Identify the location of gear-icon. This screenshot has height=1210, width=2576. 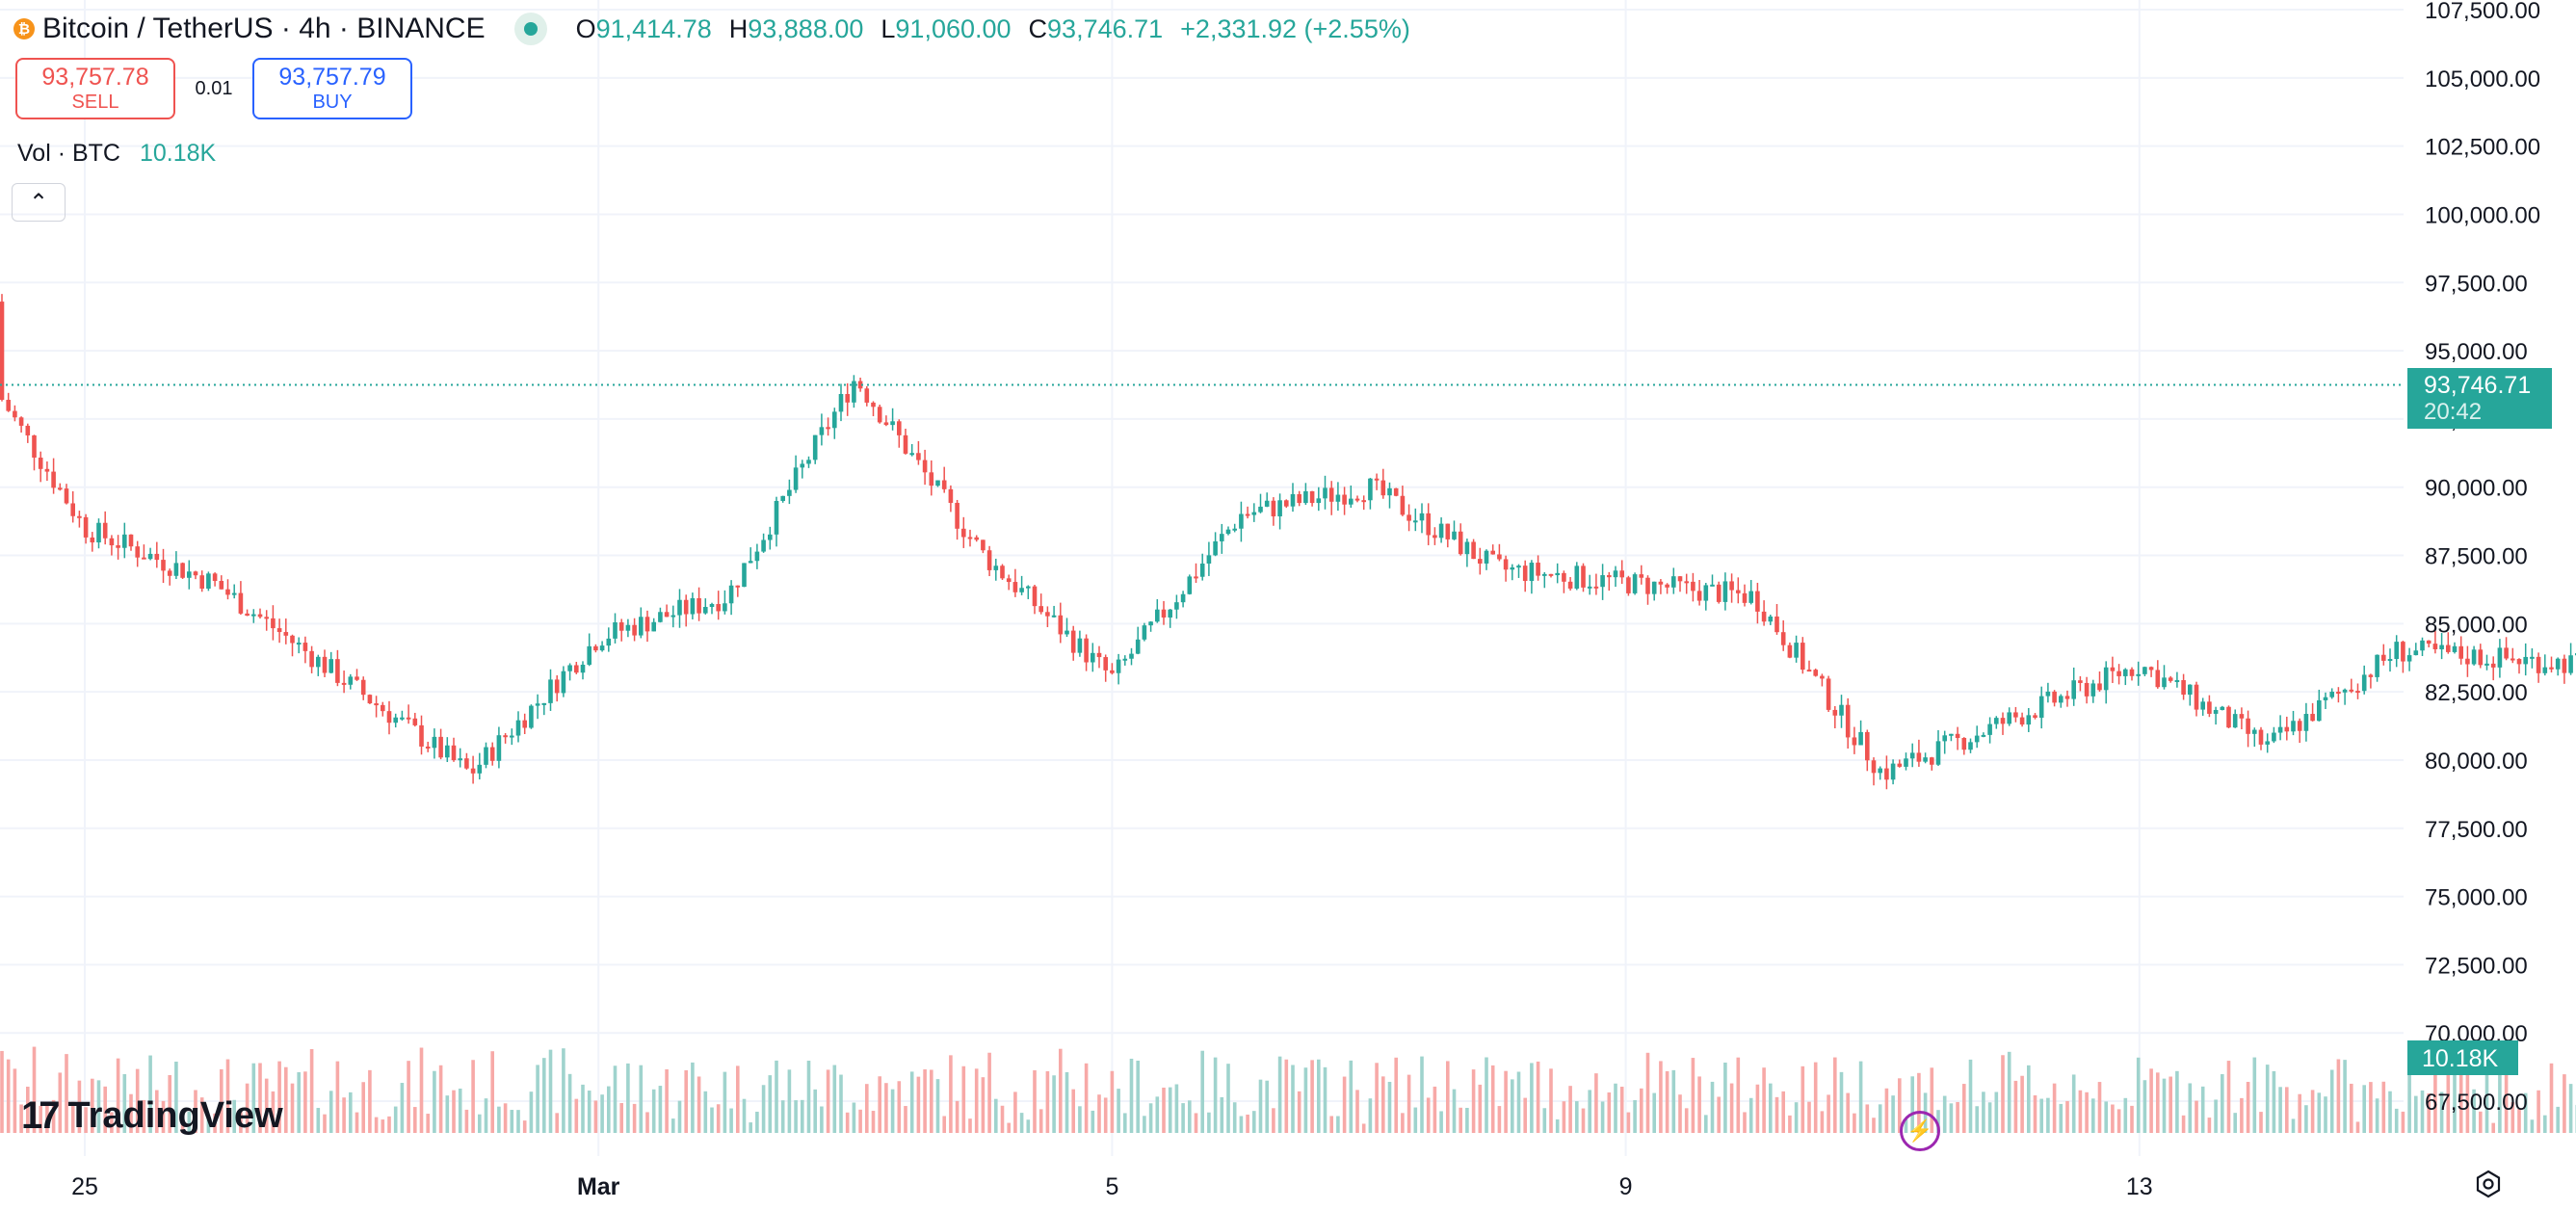
(2488, 1184).